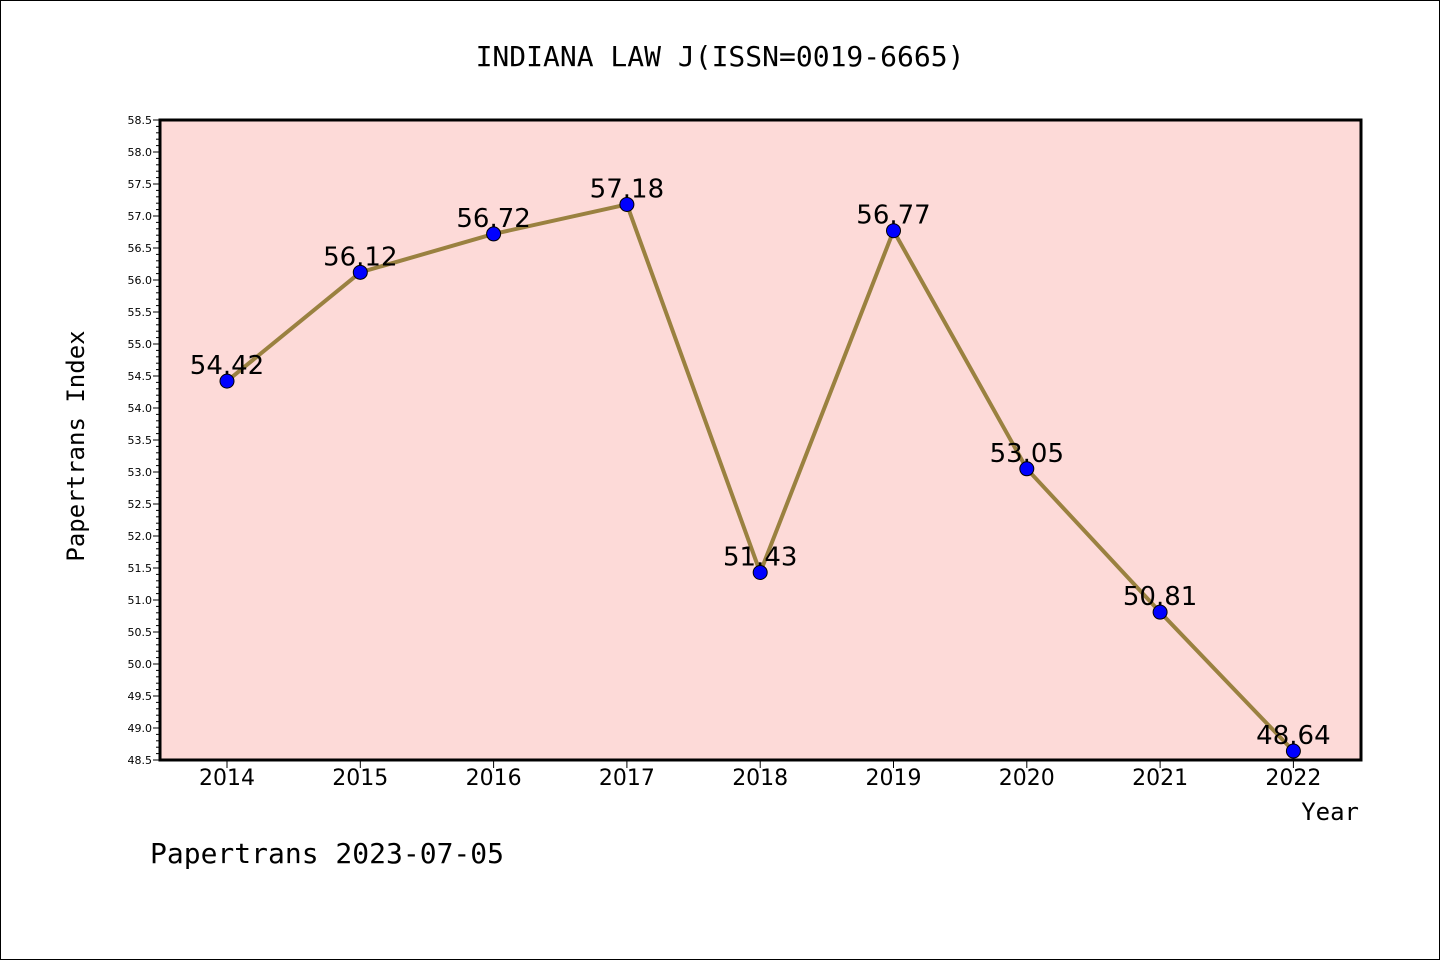 This screenshot has height=960, width=1440. Describe the element at coordinates (140, 312) in the screenshot. I see `y-tick-label: 55.5` at that location.